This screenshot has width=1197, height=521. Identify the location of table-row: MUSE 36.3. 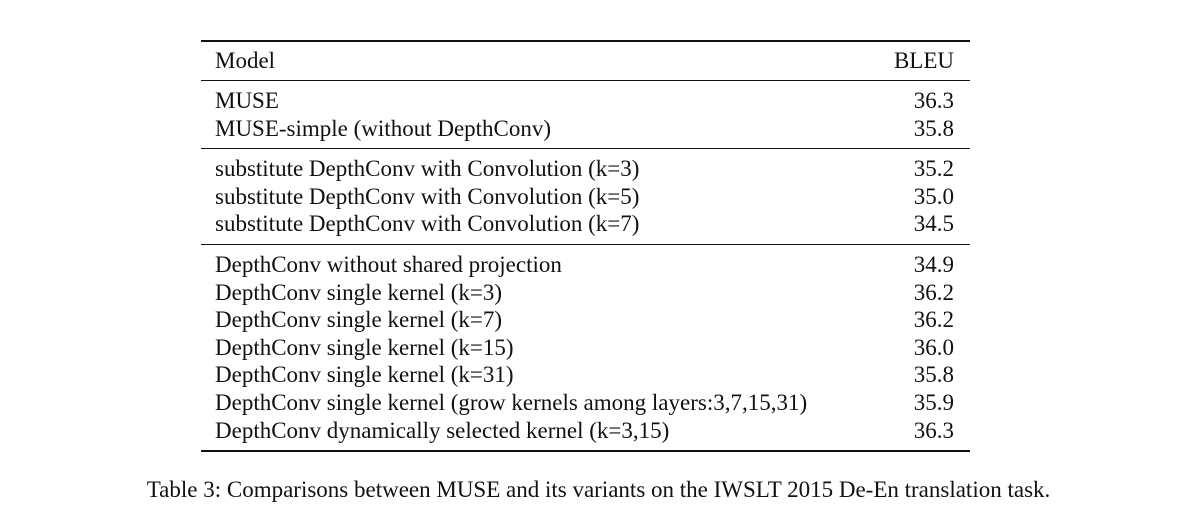
(585, 97).